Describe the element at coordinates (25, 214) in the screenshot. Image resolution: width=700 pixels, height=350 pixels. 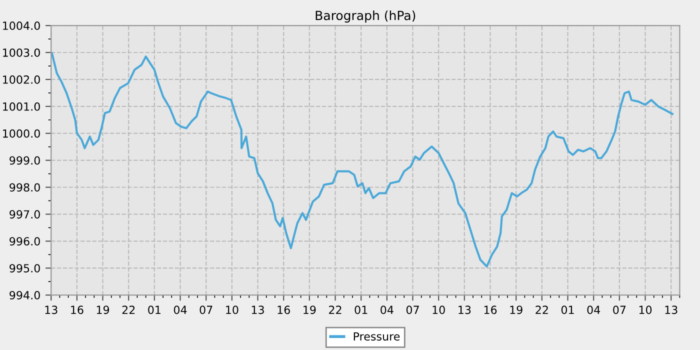
I see `y-tick-label: 997.0` at that location.